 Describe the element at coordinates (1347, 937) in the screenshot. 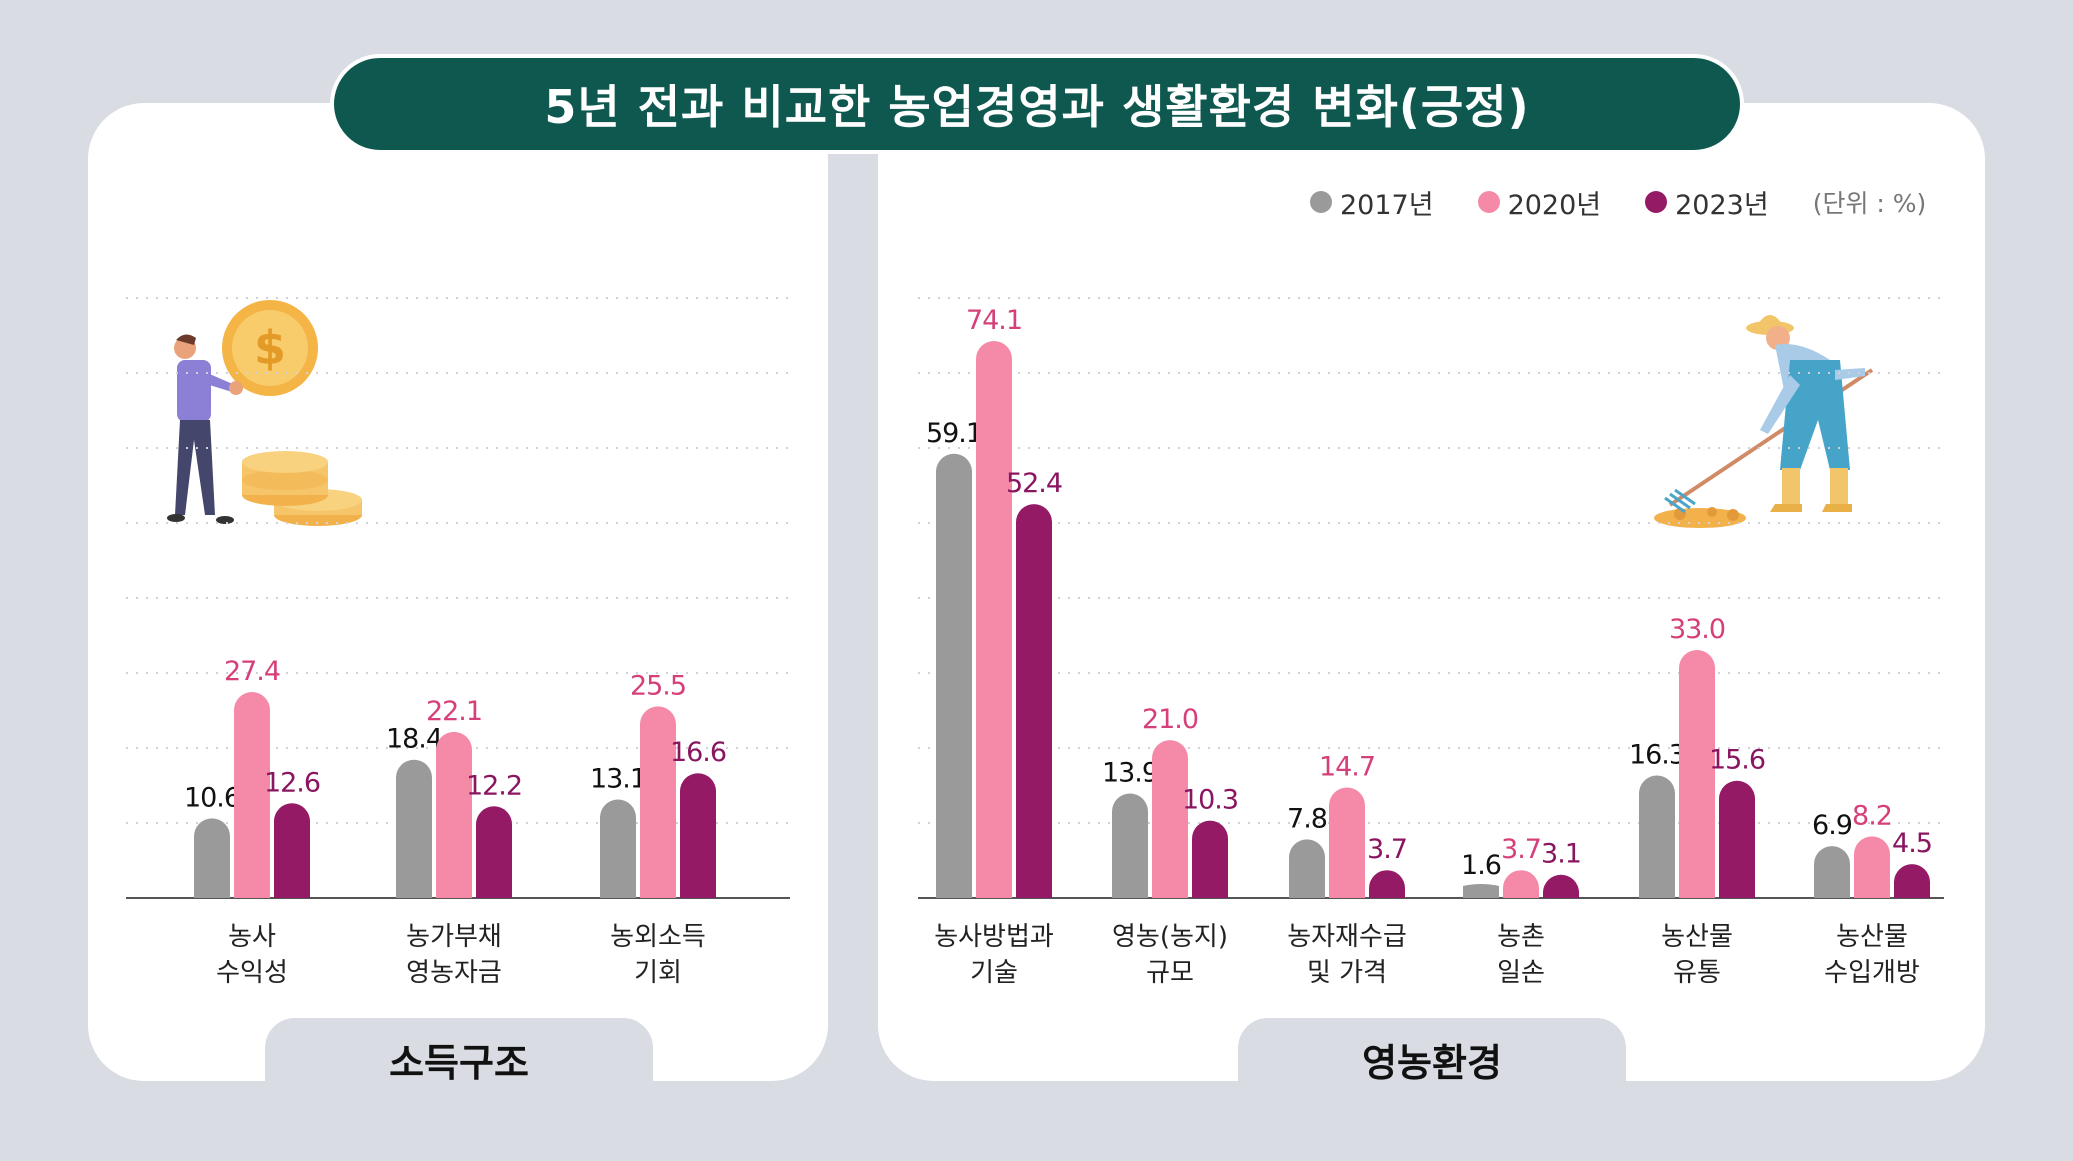

I see `category-label-1-2-0: 농자재수급` at that location.